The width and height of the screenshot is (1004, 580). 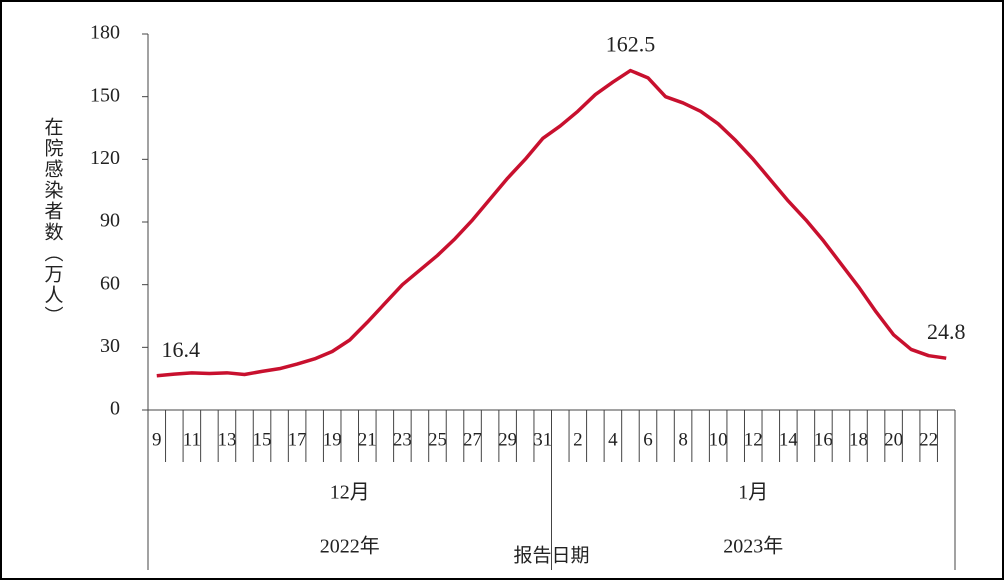 What do you see at coordinates (472, 439) in the screenshot?
I see `x-tick-label: 27` at bounding box center [472, 439].